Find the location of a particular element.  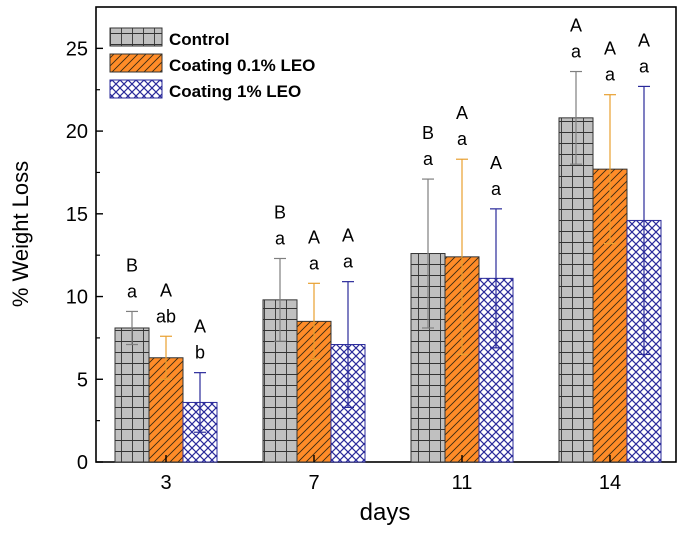

legend-swatch-control is located at coordinates (136, 37).